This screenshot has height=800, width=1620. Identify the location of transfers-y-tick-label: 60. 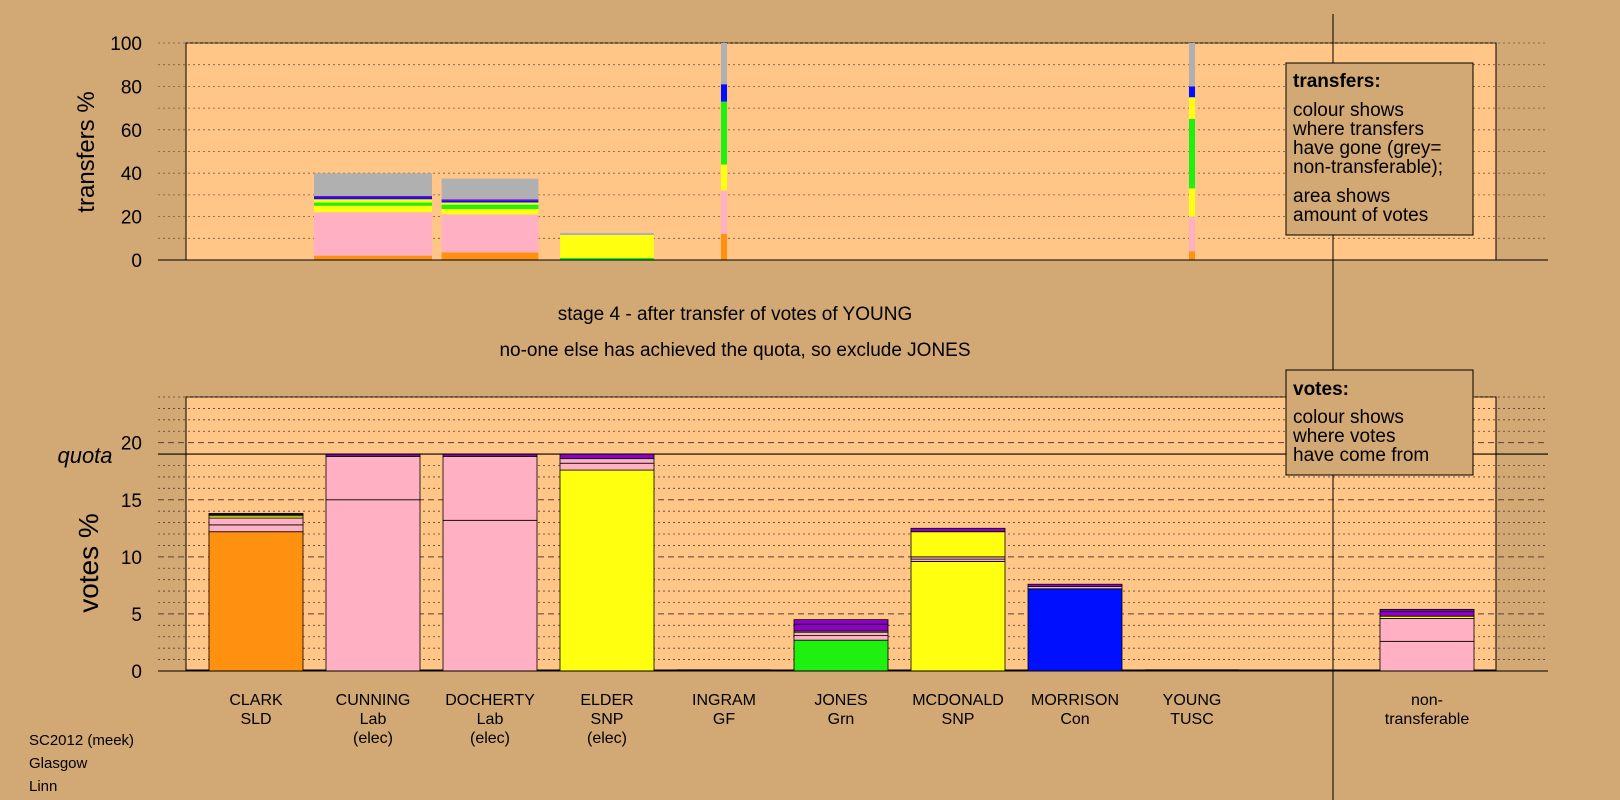
(131, 131).